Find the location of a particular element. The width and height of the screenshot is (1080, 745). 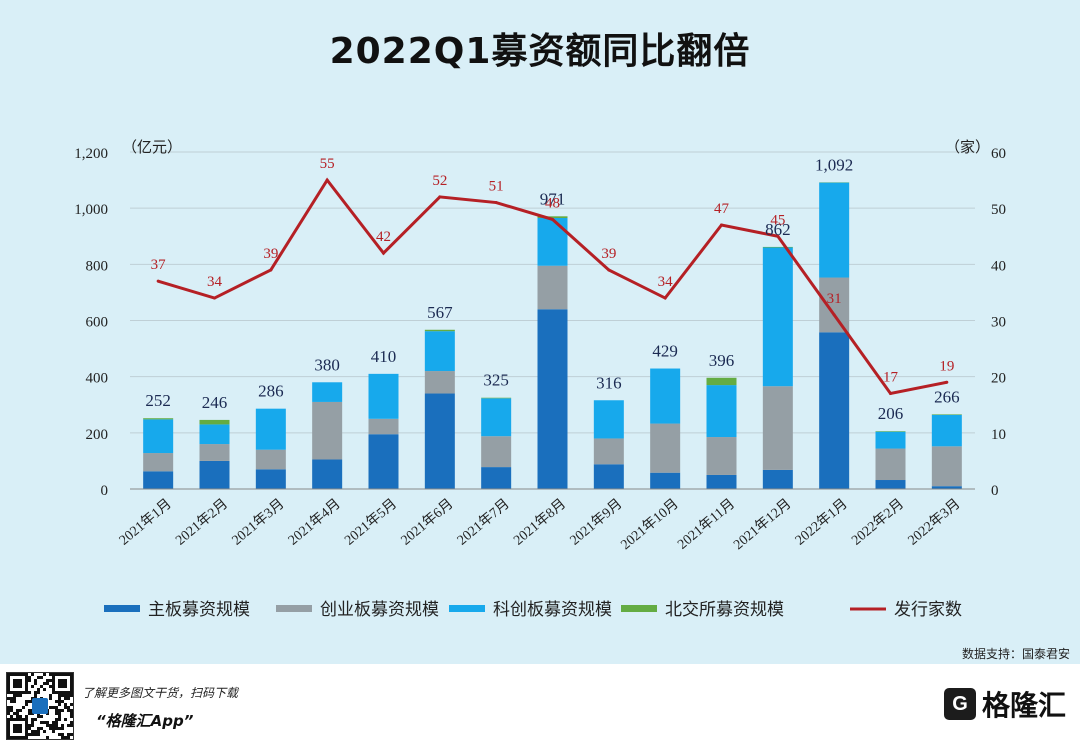

footer-app-name: “格隆汇App” is located at coordinates (145, 721).